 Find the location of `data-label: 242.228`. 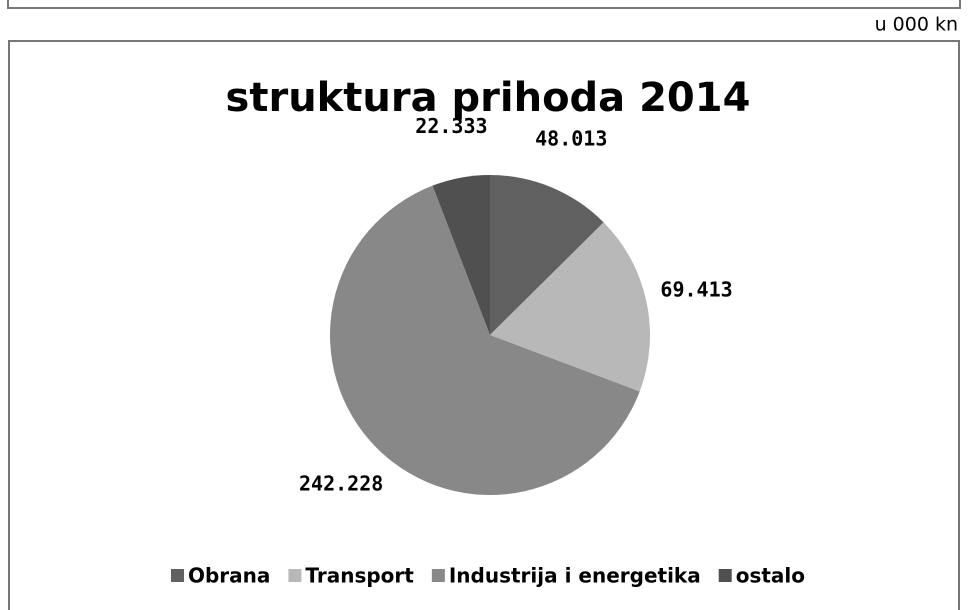

data-label: 242.228 is located at coordinates (341, 483).